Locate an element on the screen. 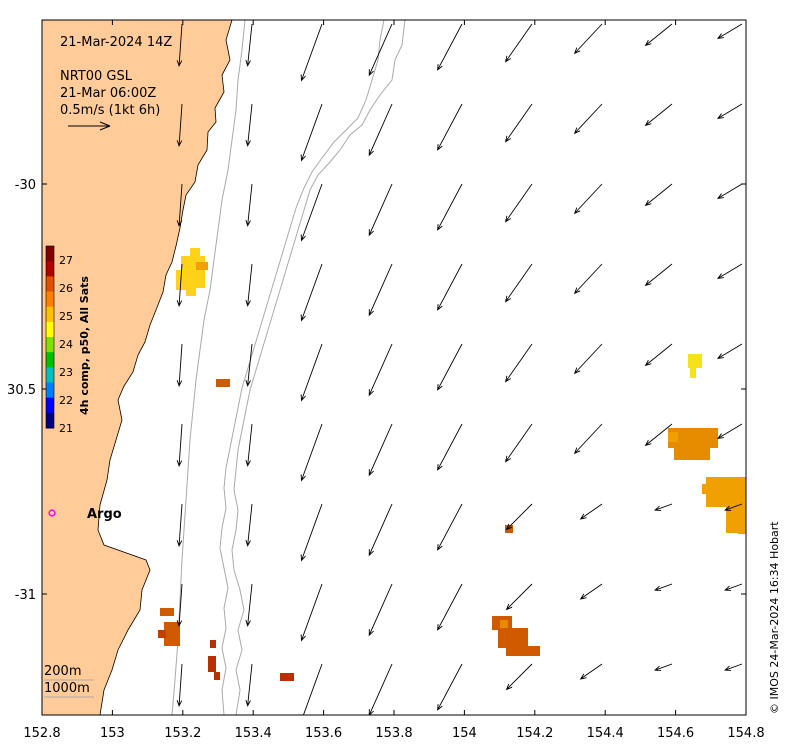 This screenshot has height=750, width=790. isobath-1000m-label: 1000m is located at coordinates (67, 688).